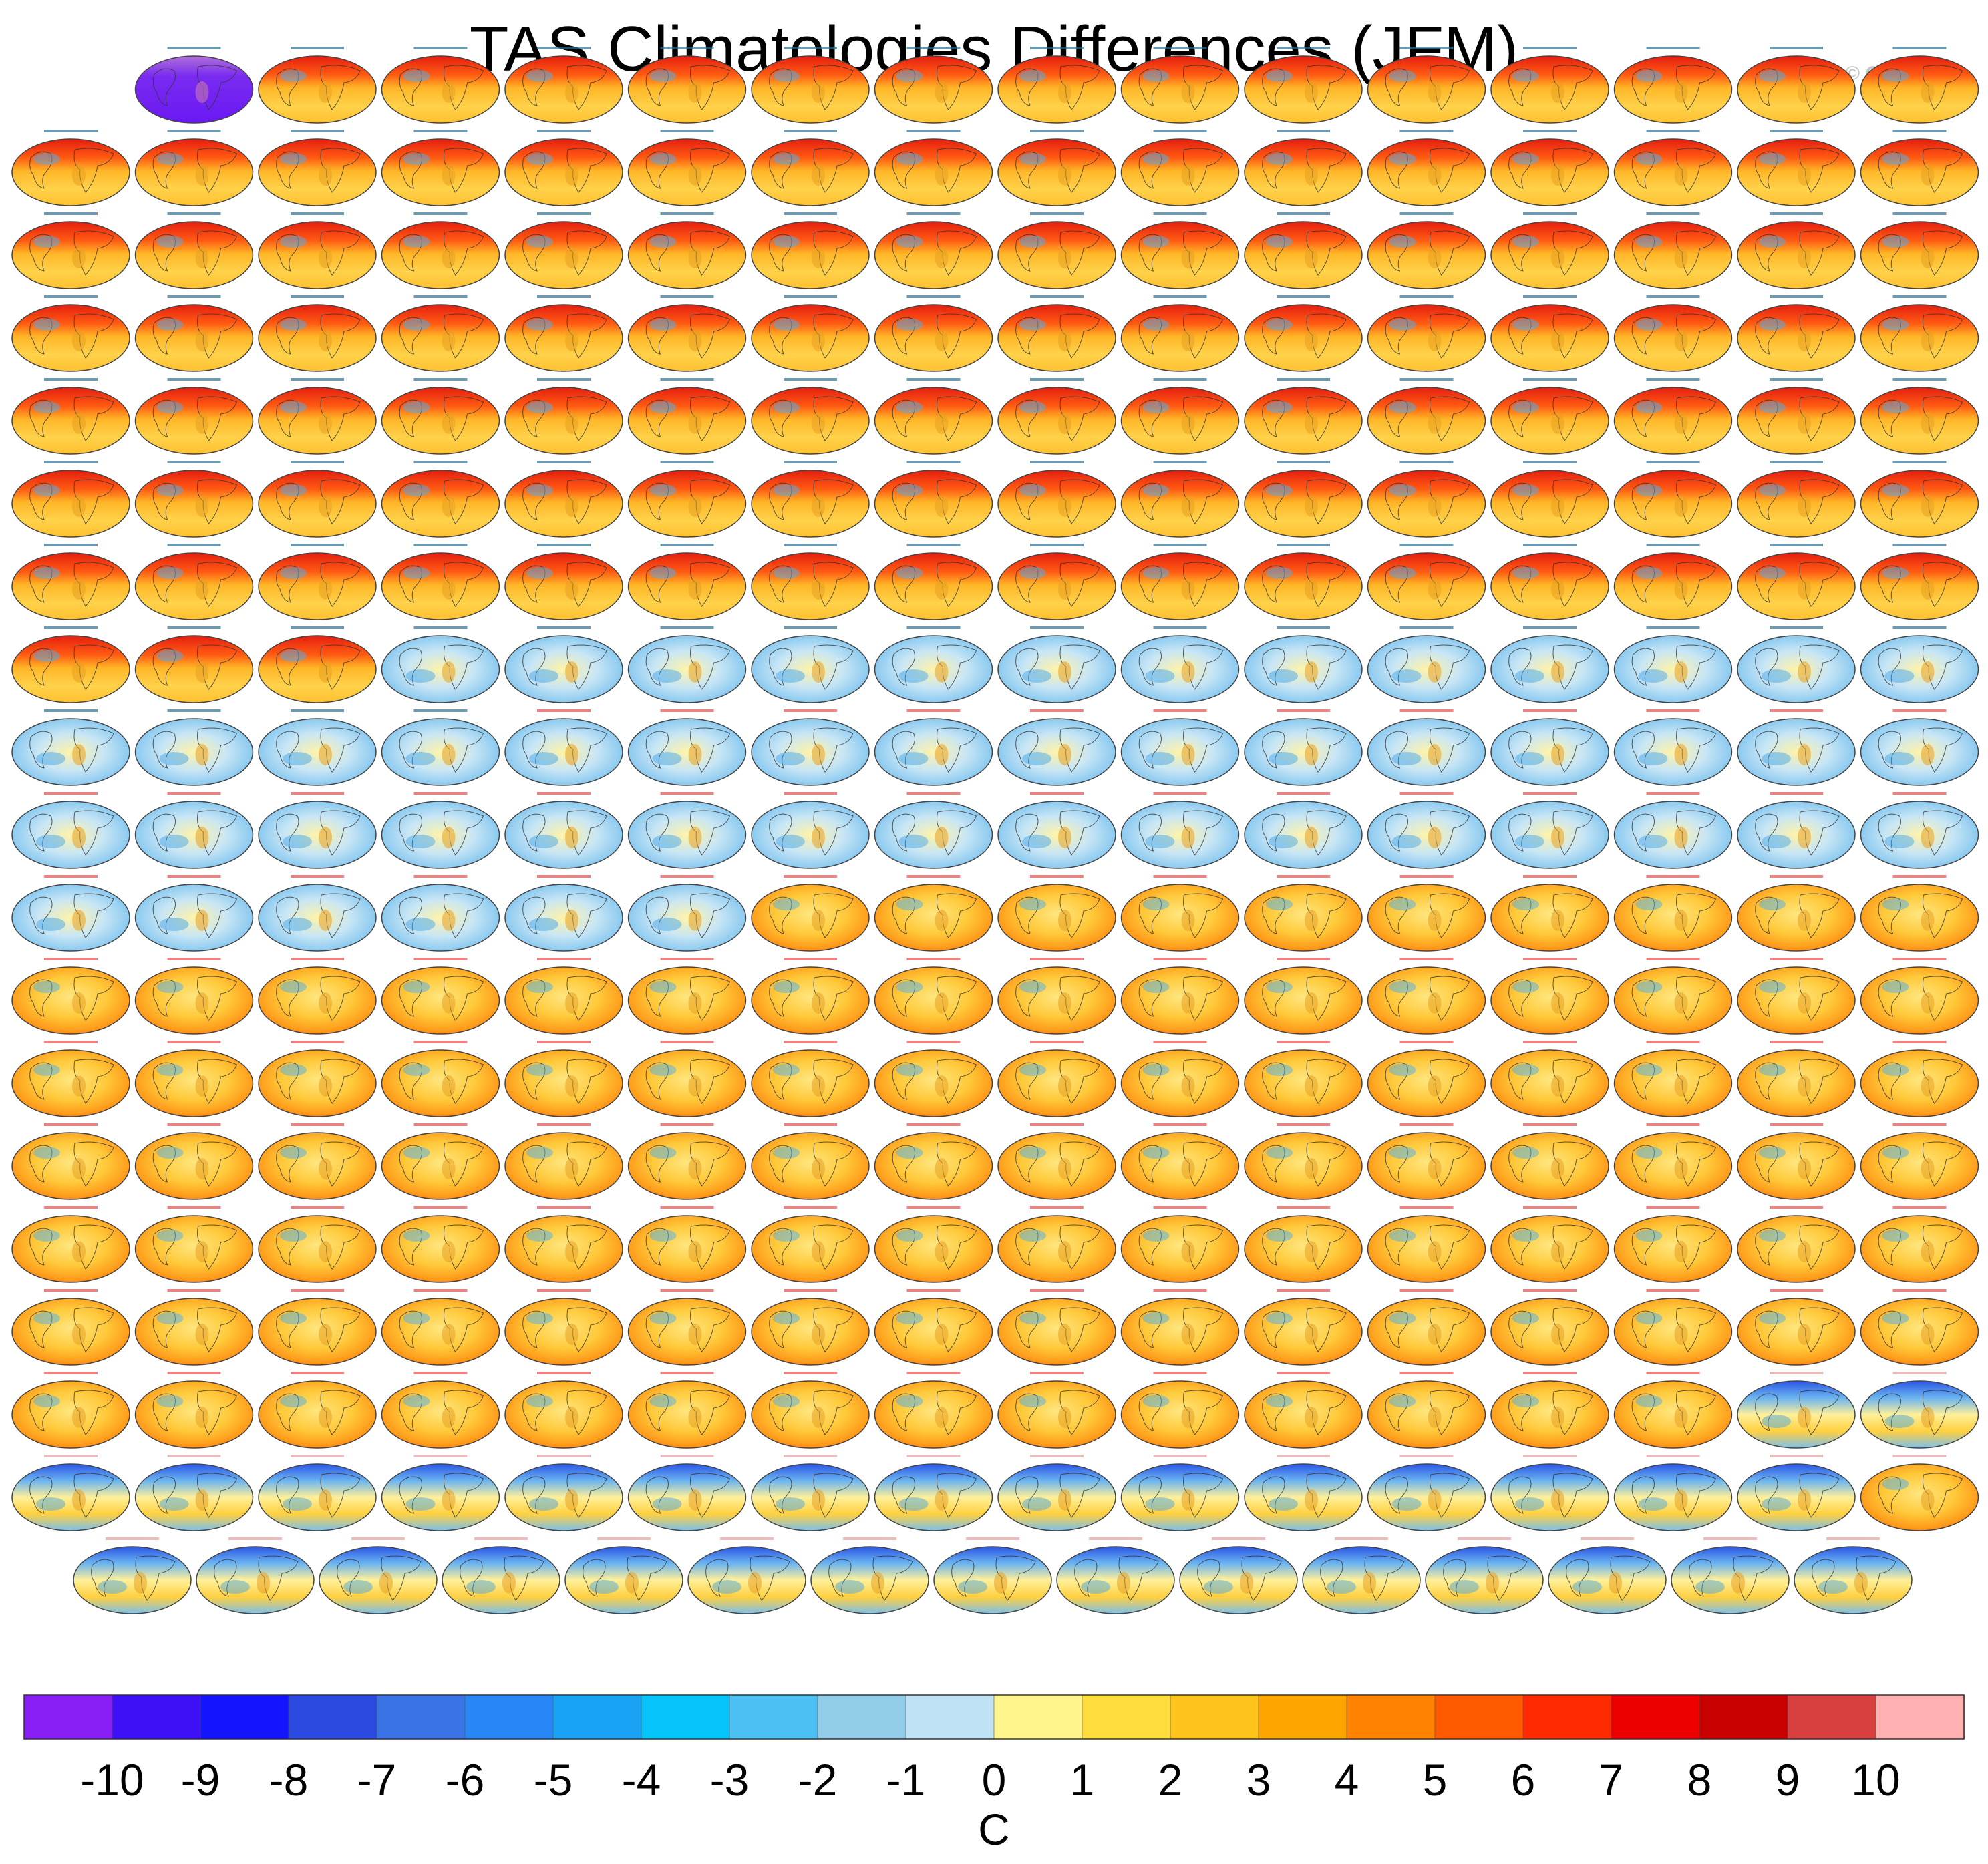 This screenshot has height=1864, width=1988. What do you see at coordinates (597, 1717) in the screenshot?
I see `colorbar-box` at bounding box center [597, 1717].